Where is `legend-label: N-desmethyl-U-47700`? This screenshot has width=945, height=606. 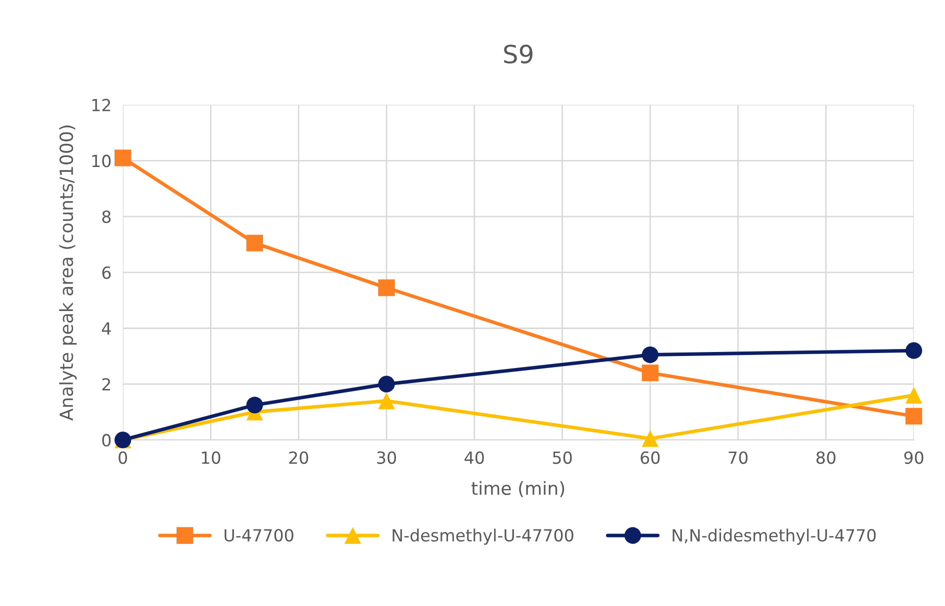
legend-label: N-desmethyl-U-47700 is located at coordinates (483, 536).